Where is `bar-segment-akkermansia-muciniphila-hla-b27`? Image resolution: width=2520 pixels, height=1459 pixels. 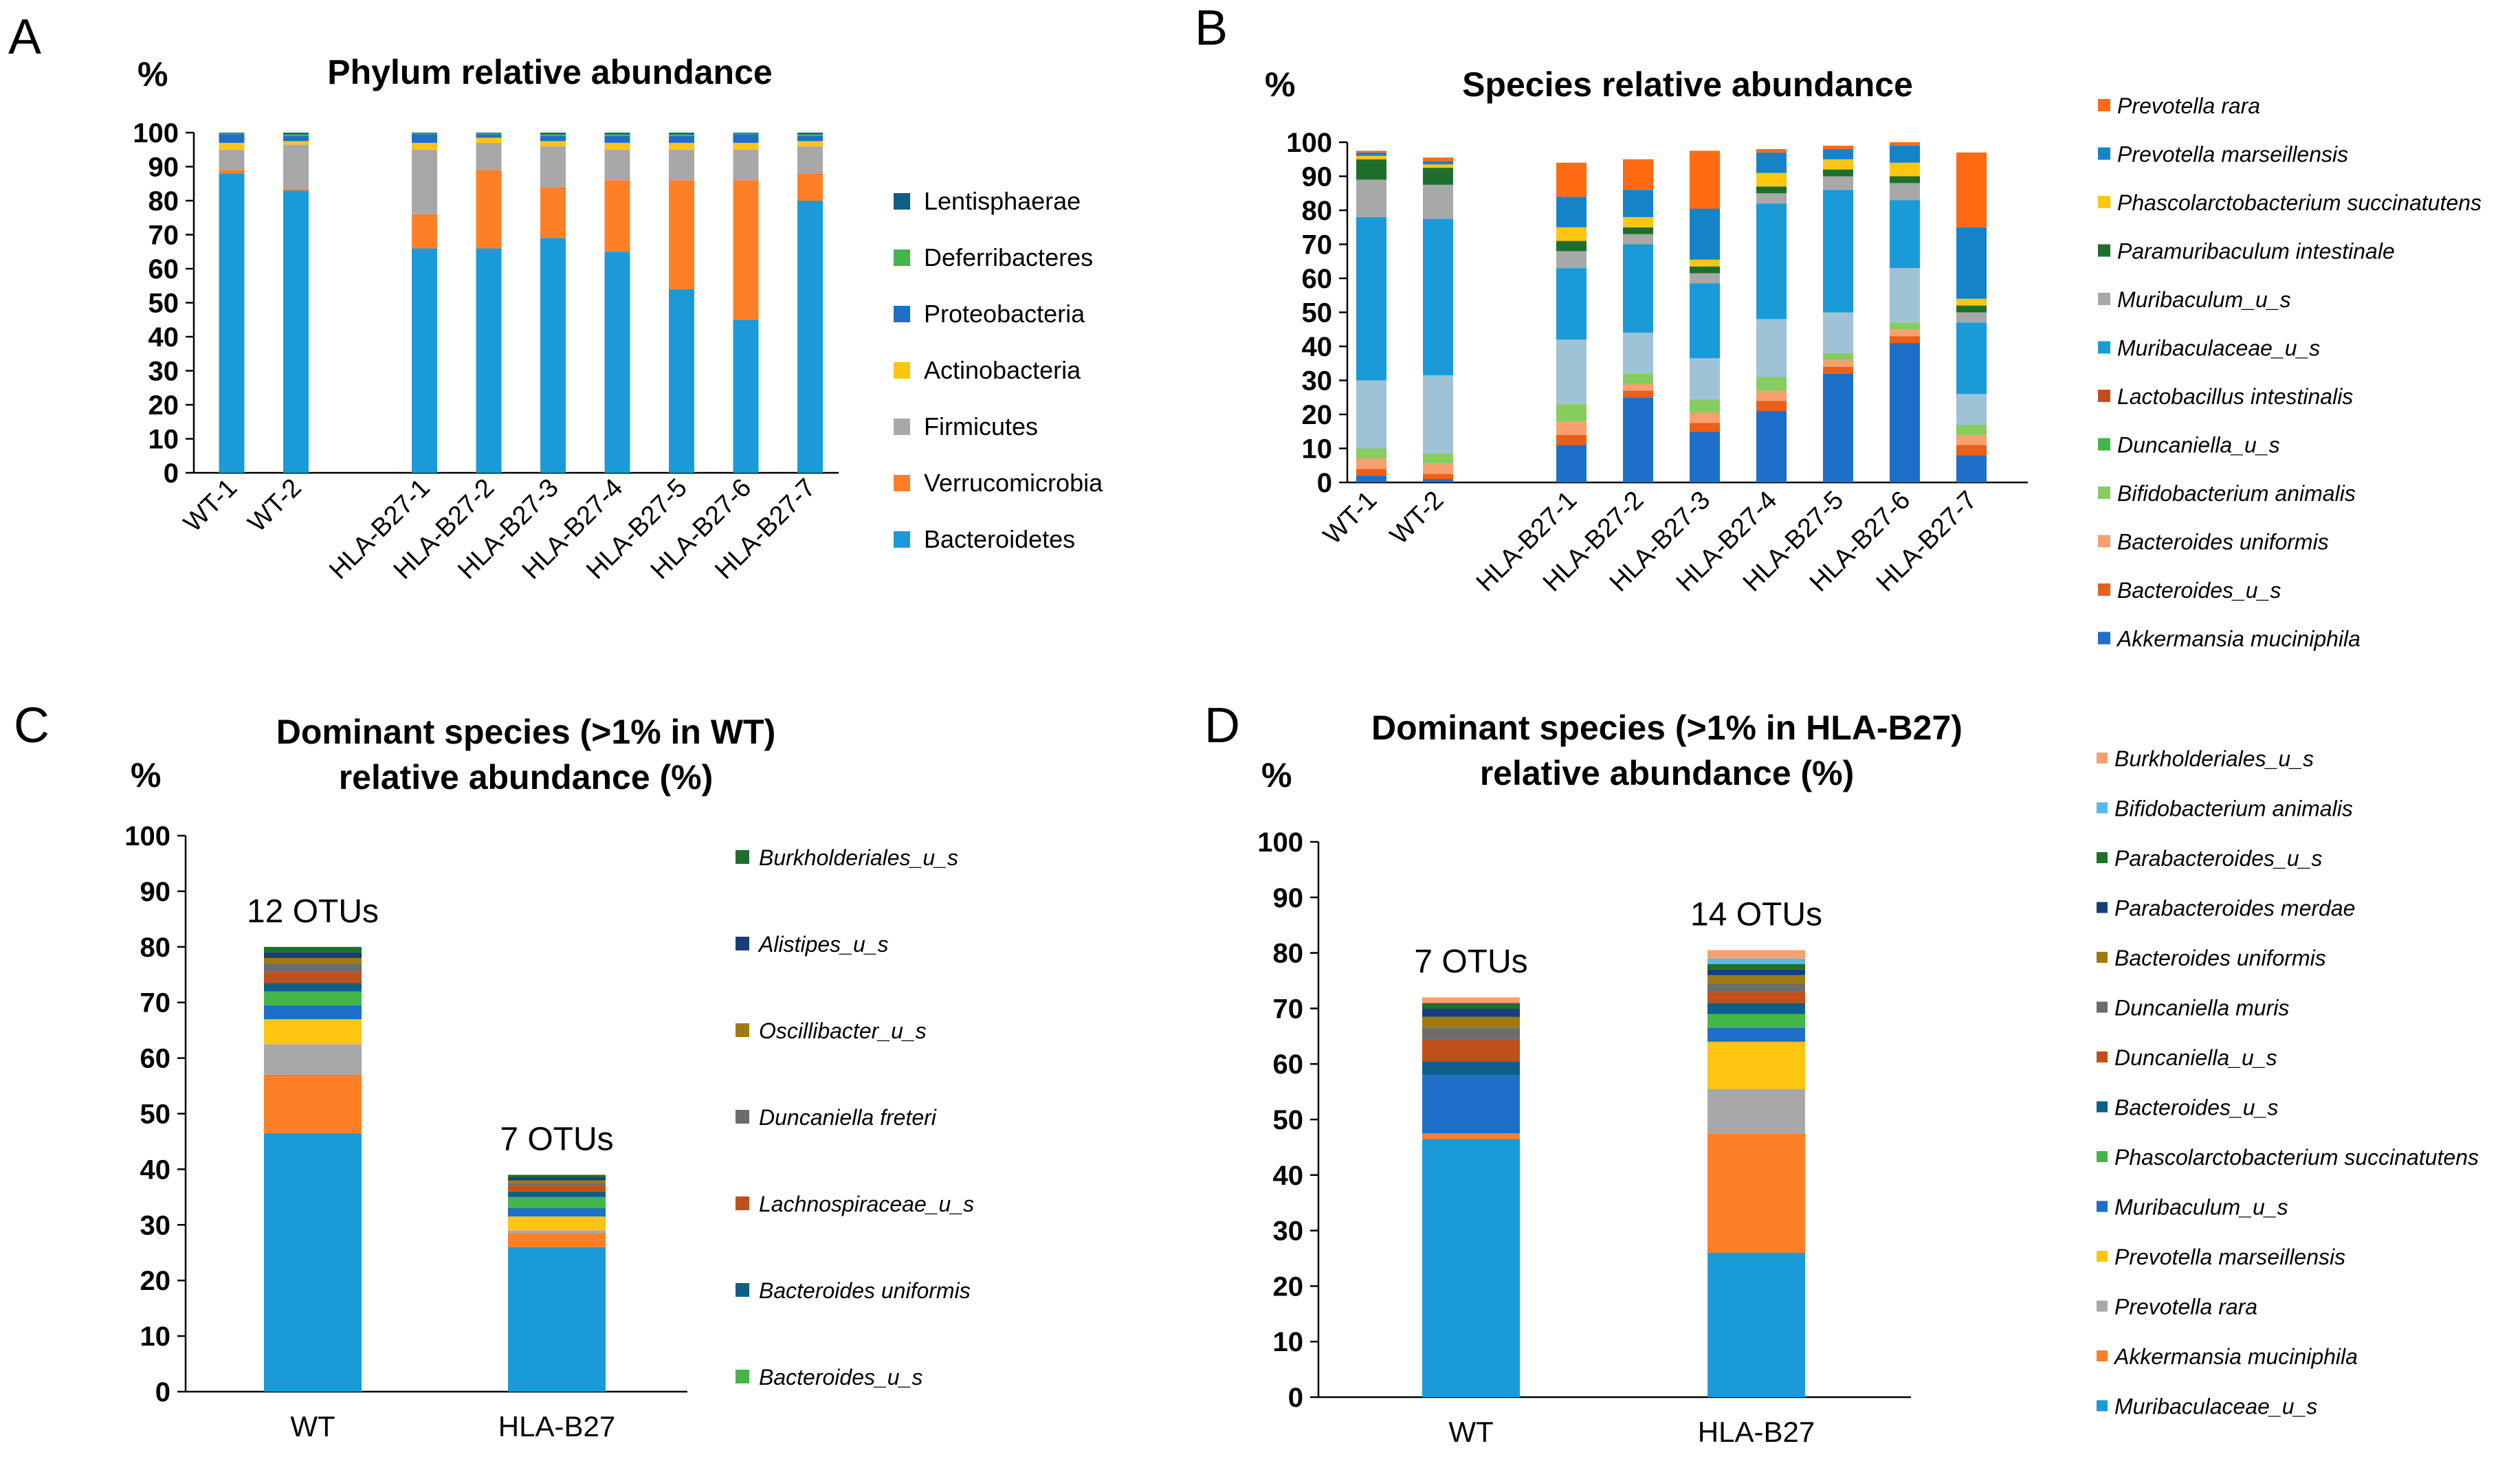
bar-segment-akkermansia-muciniphila-hla-b27 is located at coordinates (1756, 1193).